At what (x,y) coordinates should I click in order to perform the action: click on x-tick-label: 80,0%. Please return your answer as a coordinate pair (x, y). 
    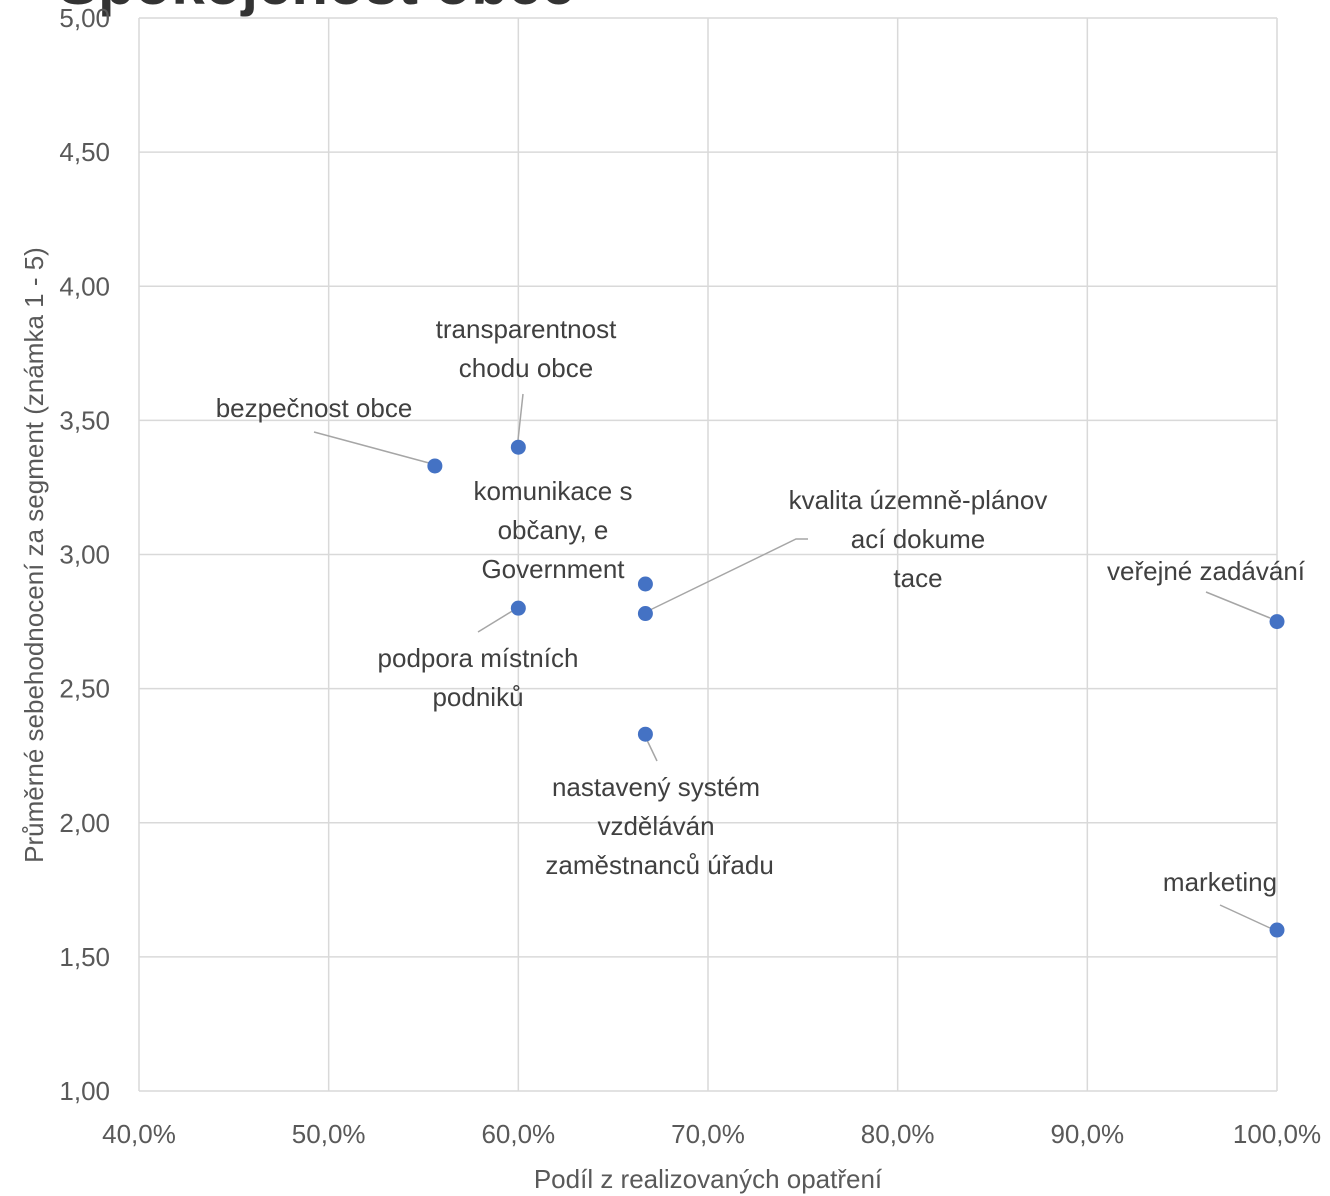
    Looking at the image, I should click on (898, 1134).